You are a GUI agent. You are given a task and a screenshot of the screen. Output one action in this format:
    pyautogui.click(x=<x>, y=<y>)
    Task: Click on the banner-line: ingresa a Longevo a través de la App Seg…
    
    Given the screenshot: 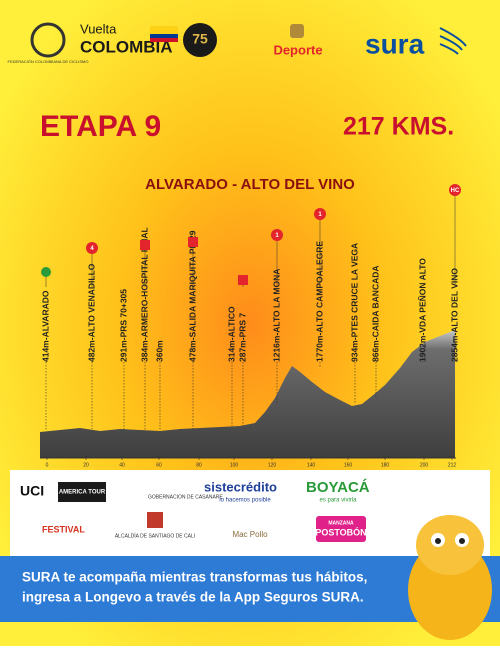 What is the action you would take?
    pyautogui.click(x=193, y=597)
    